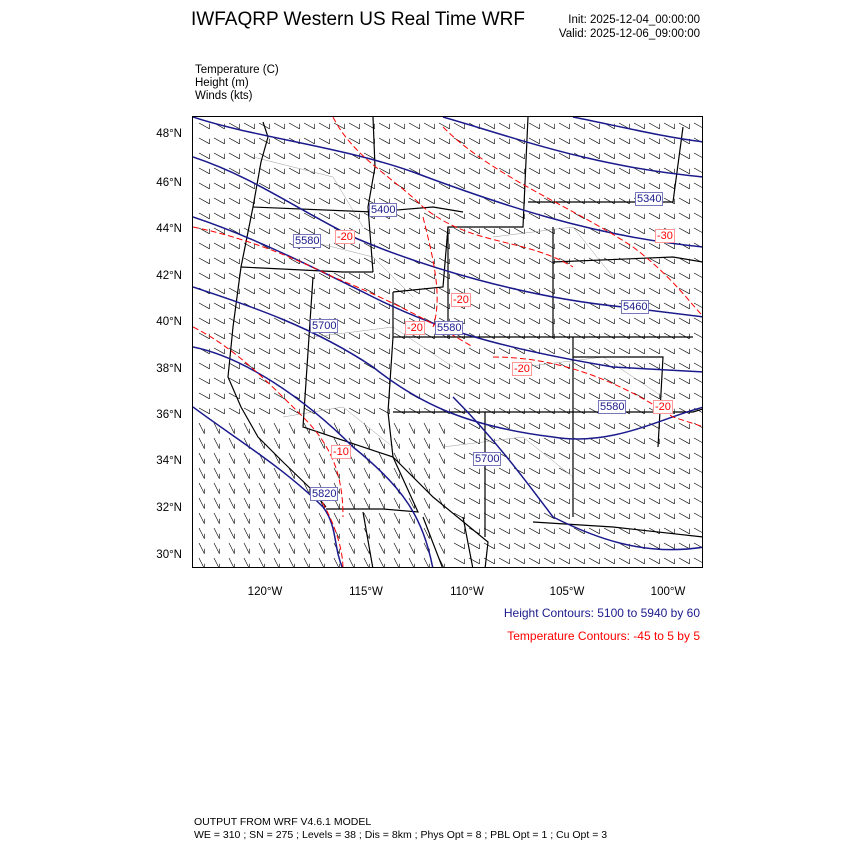 This screenshot has width=850, height=850. Describe the element at coordinates (601, 613) in the screenshot. I see `height-contour-info: Height Contours: 5100 to 5940 by 60` at that location.